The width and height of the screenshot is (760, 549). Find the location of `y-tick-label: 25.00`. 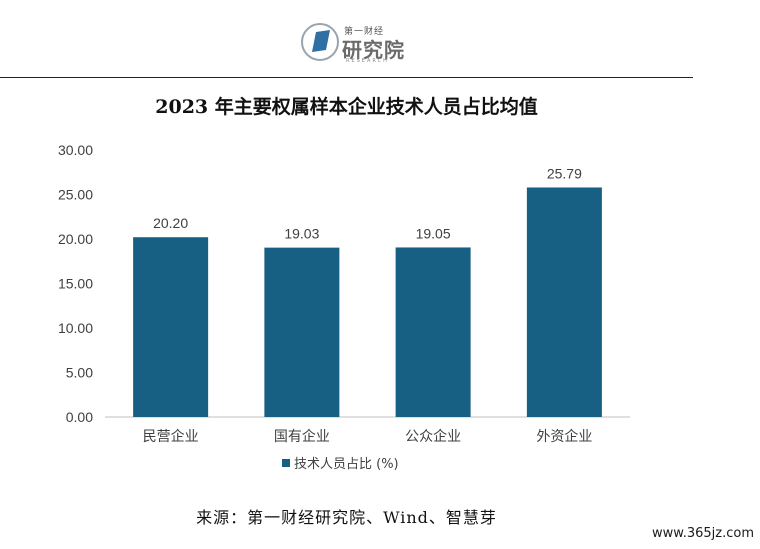

y-tick-label: 25.00 is located at coordinates (75, 195).